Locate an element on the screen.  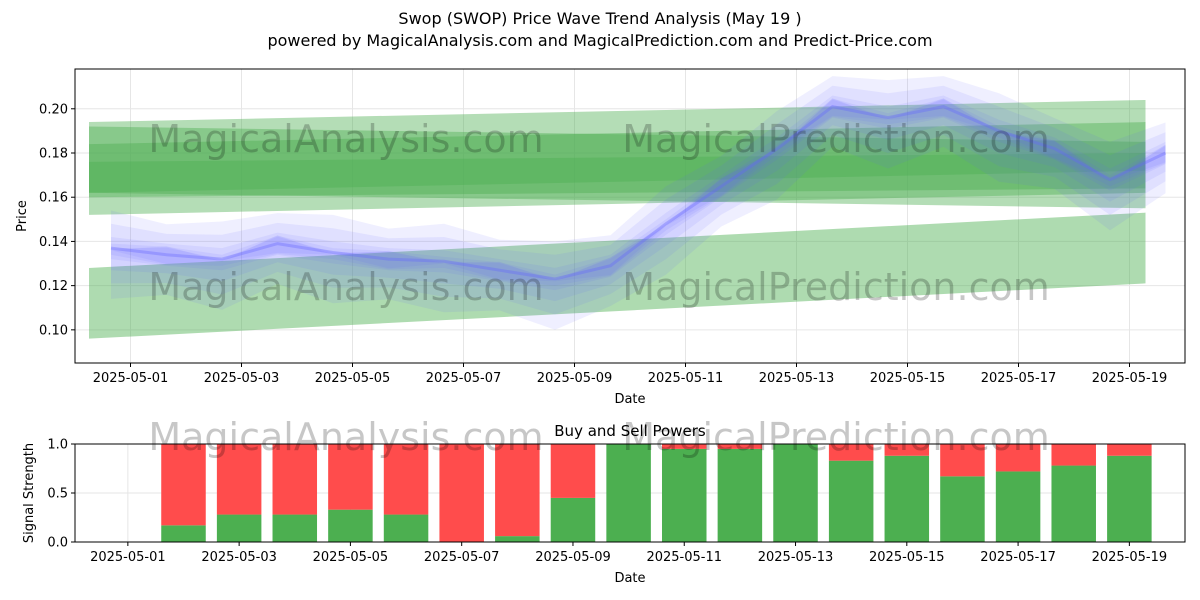
price-y-tick-label: 0.12 is located at coordinates (53, 286).